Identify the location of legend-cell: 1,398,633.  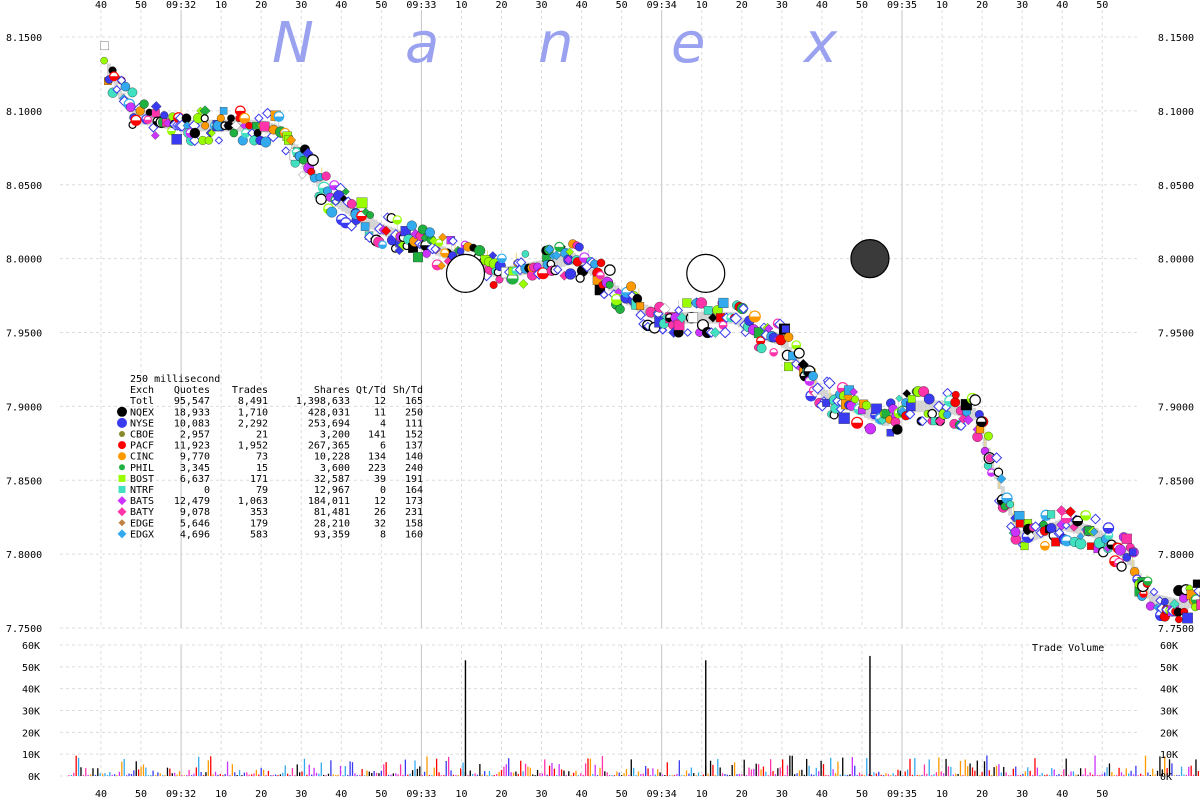
(323, 401).